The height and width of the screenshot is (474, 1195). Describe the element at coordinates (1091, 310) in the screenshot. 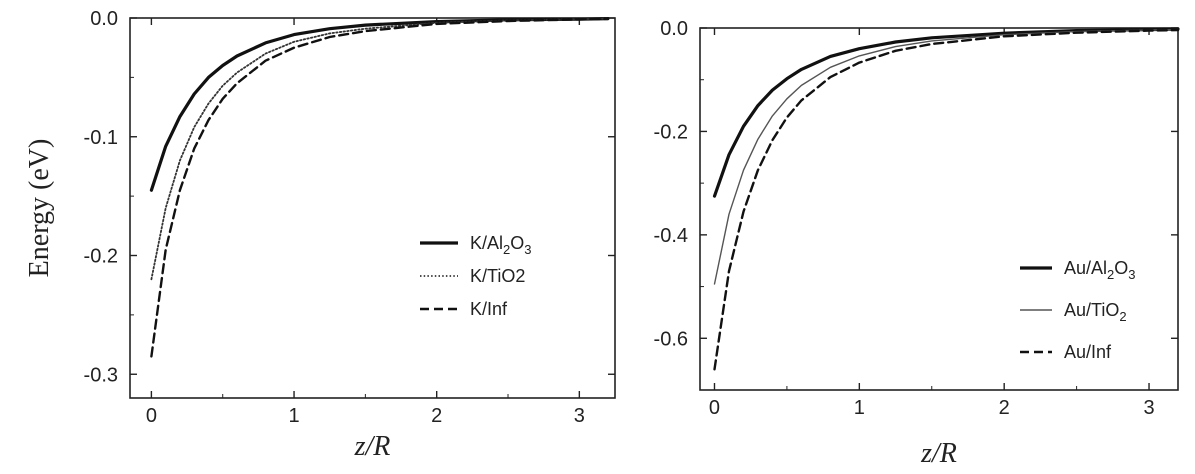

I see `legend-label-text: Au/TiO` at that location.